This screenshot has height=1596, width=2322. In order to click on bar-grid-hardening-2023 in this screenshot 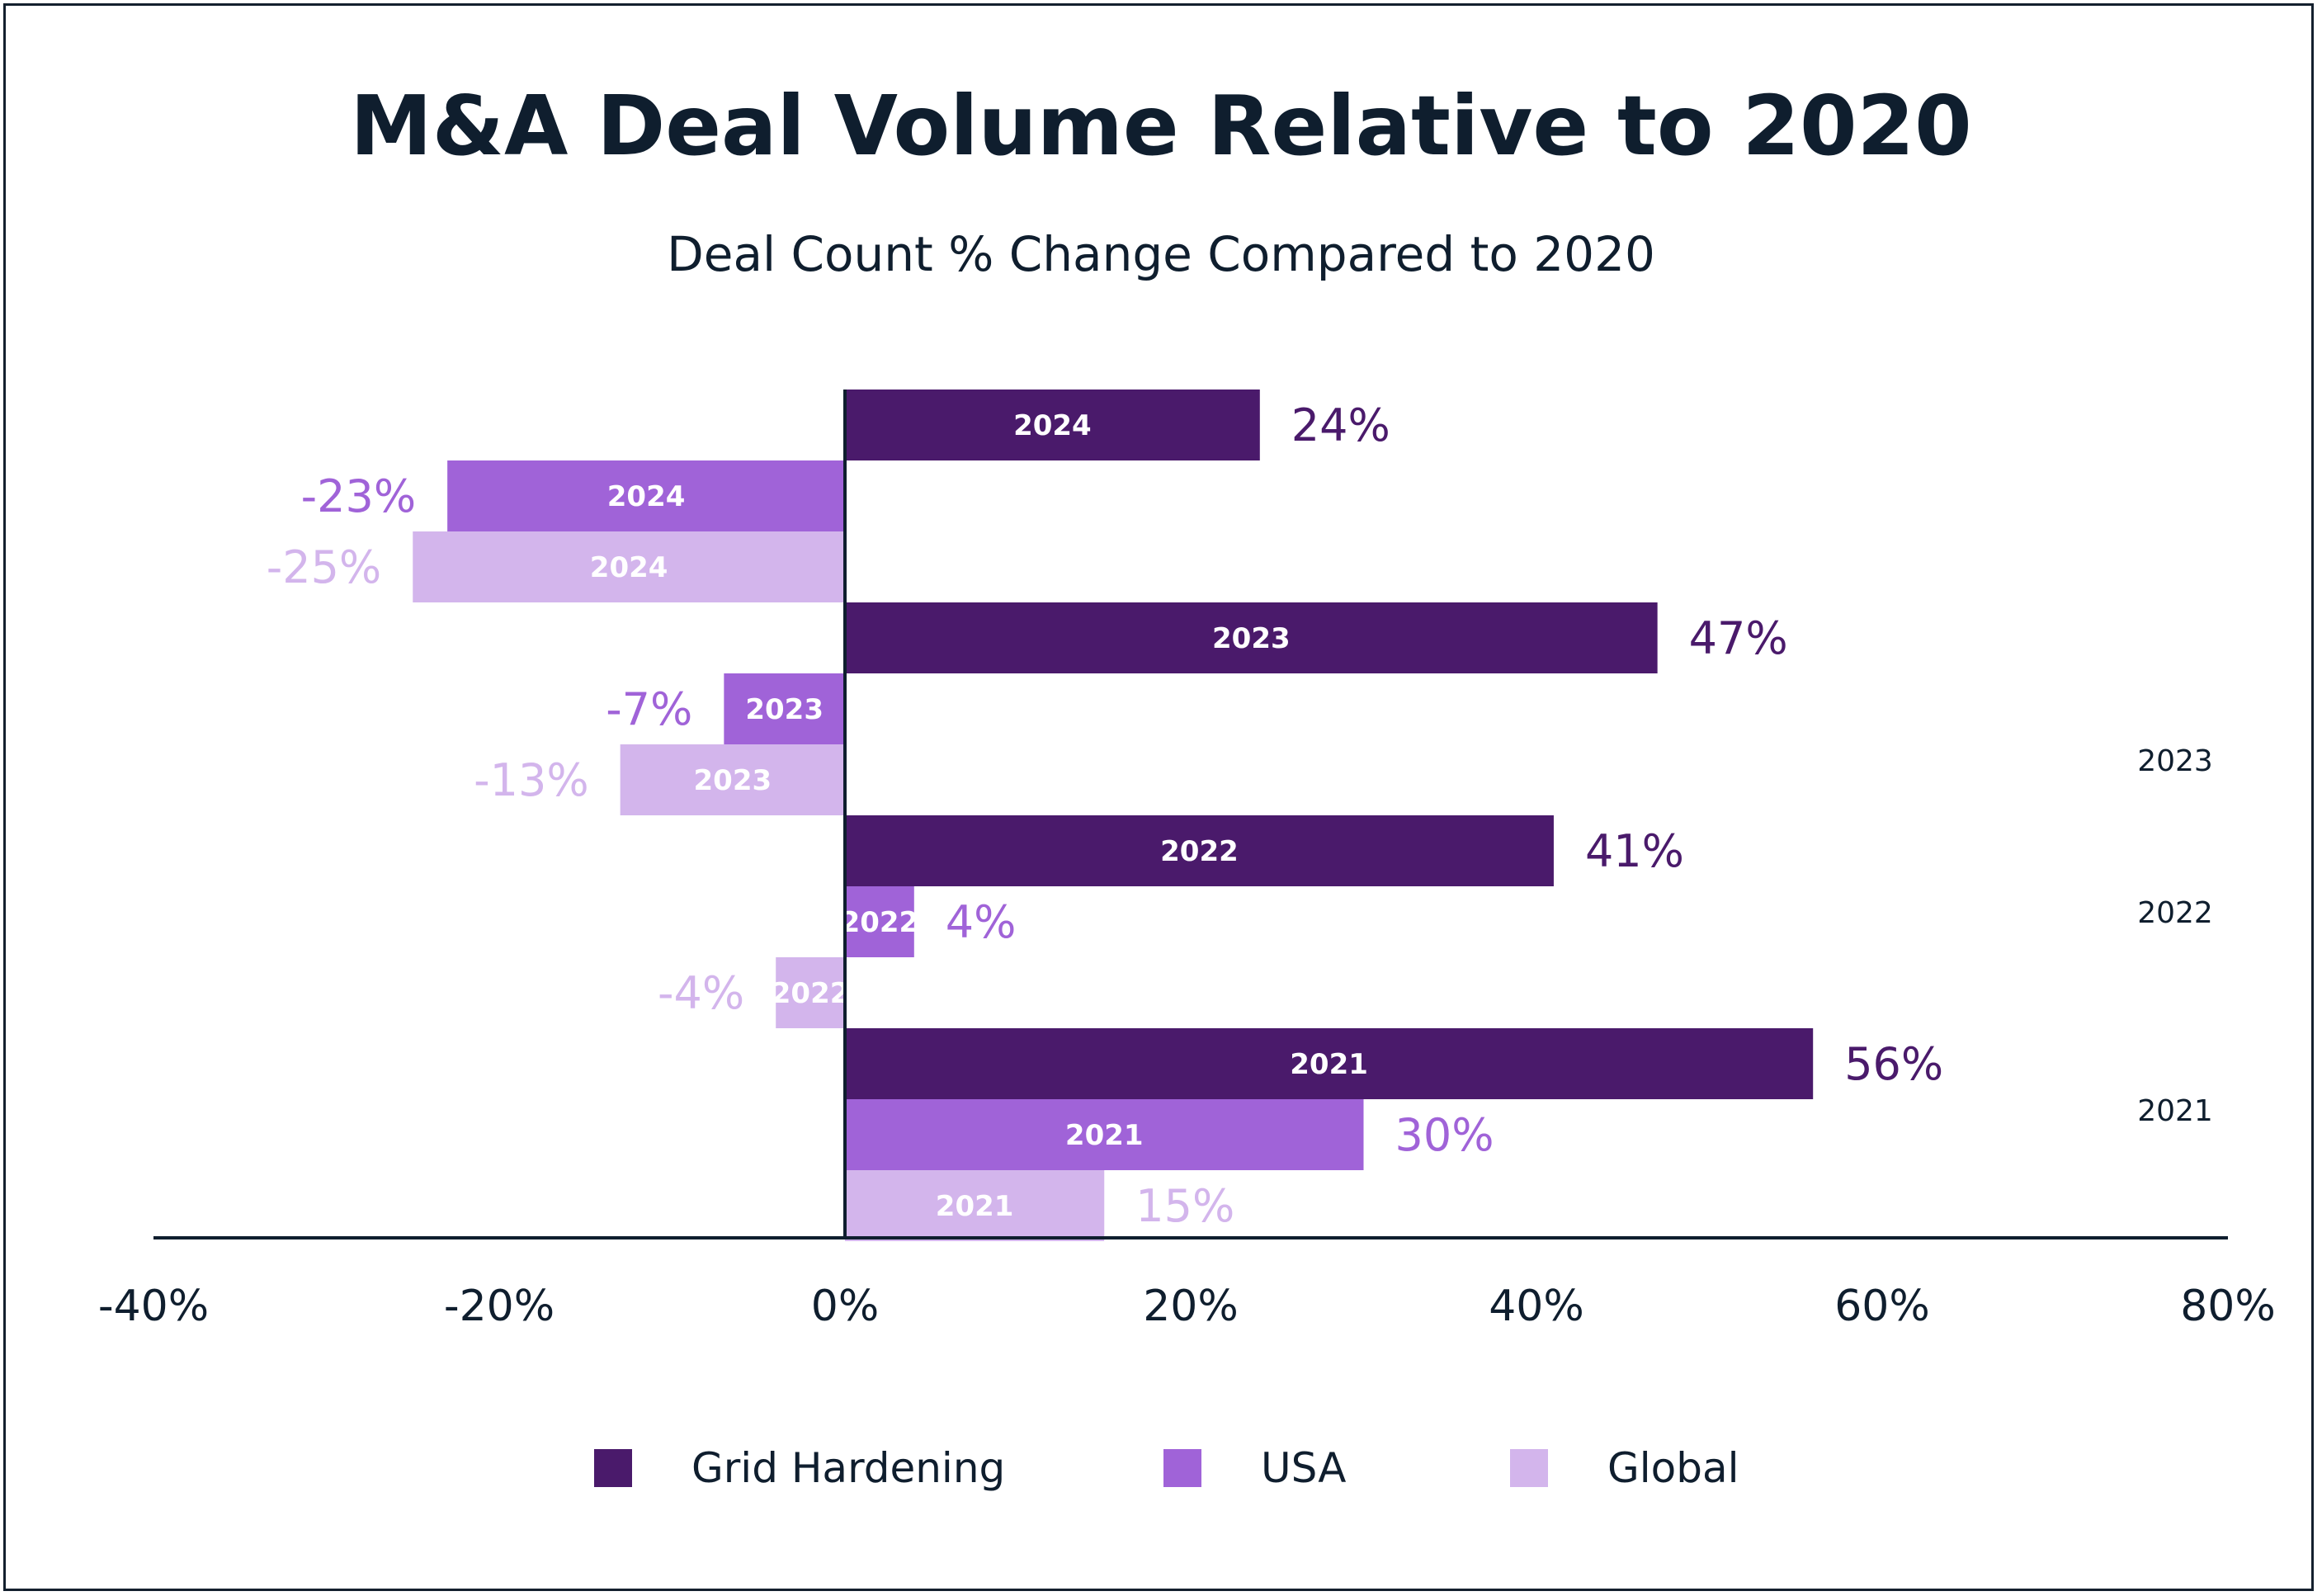, I will do `click(1251, 637)`.